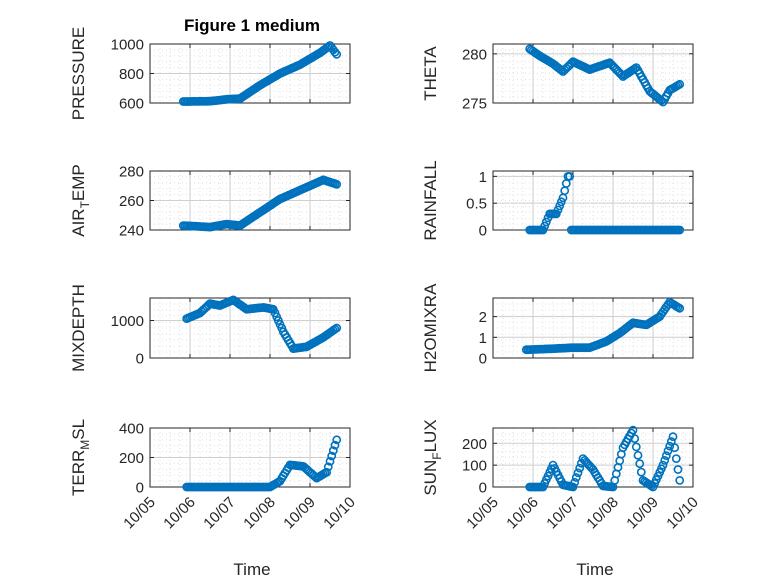  I want to click on y-tick-label: 275, so click(474, 104).